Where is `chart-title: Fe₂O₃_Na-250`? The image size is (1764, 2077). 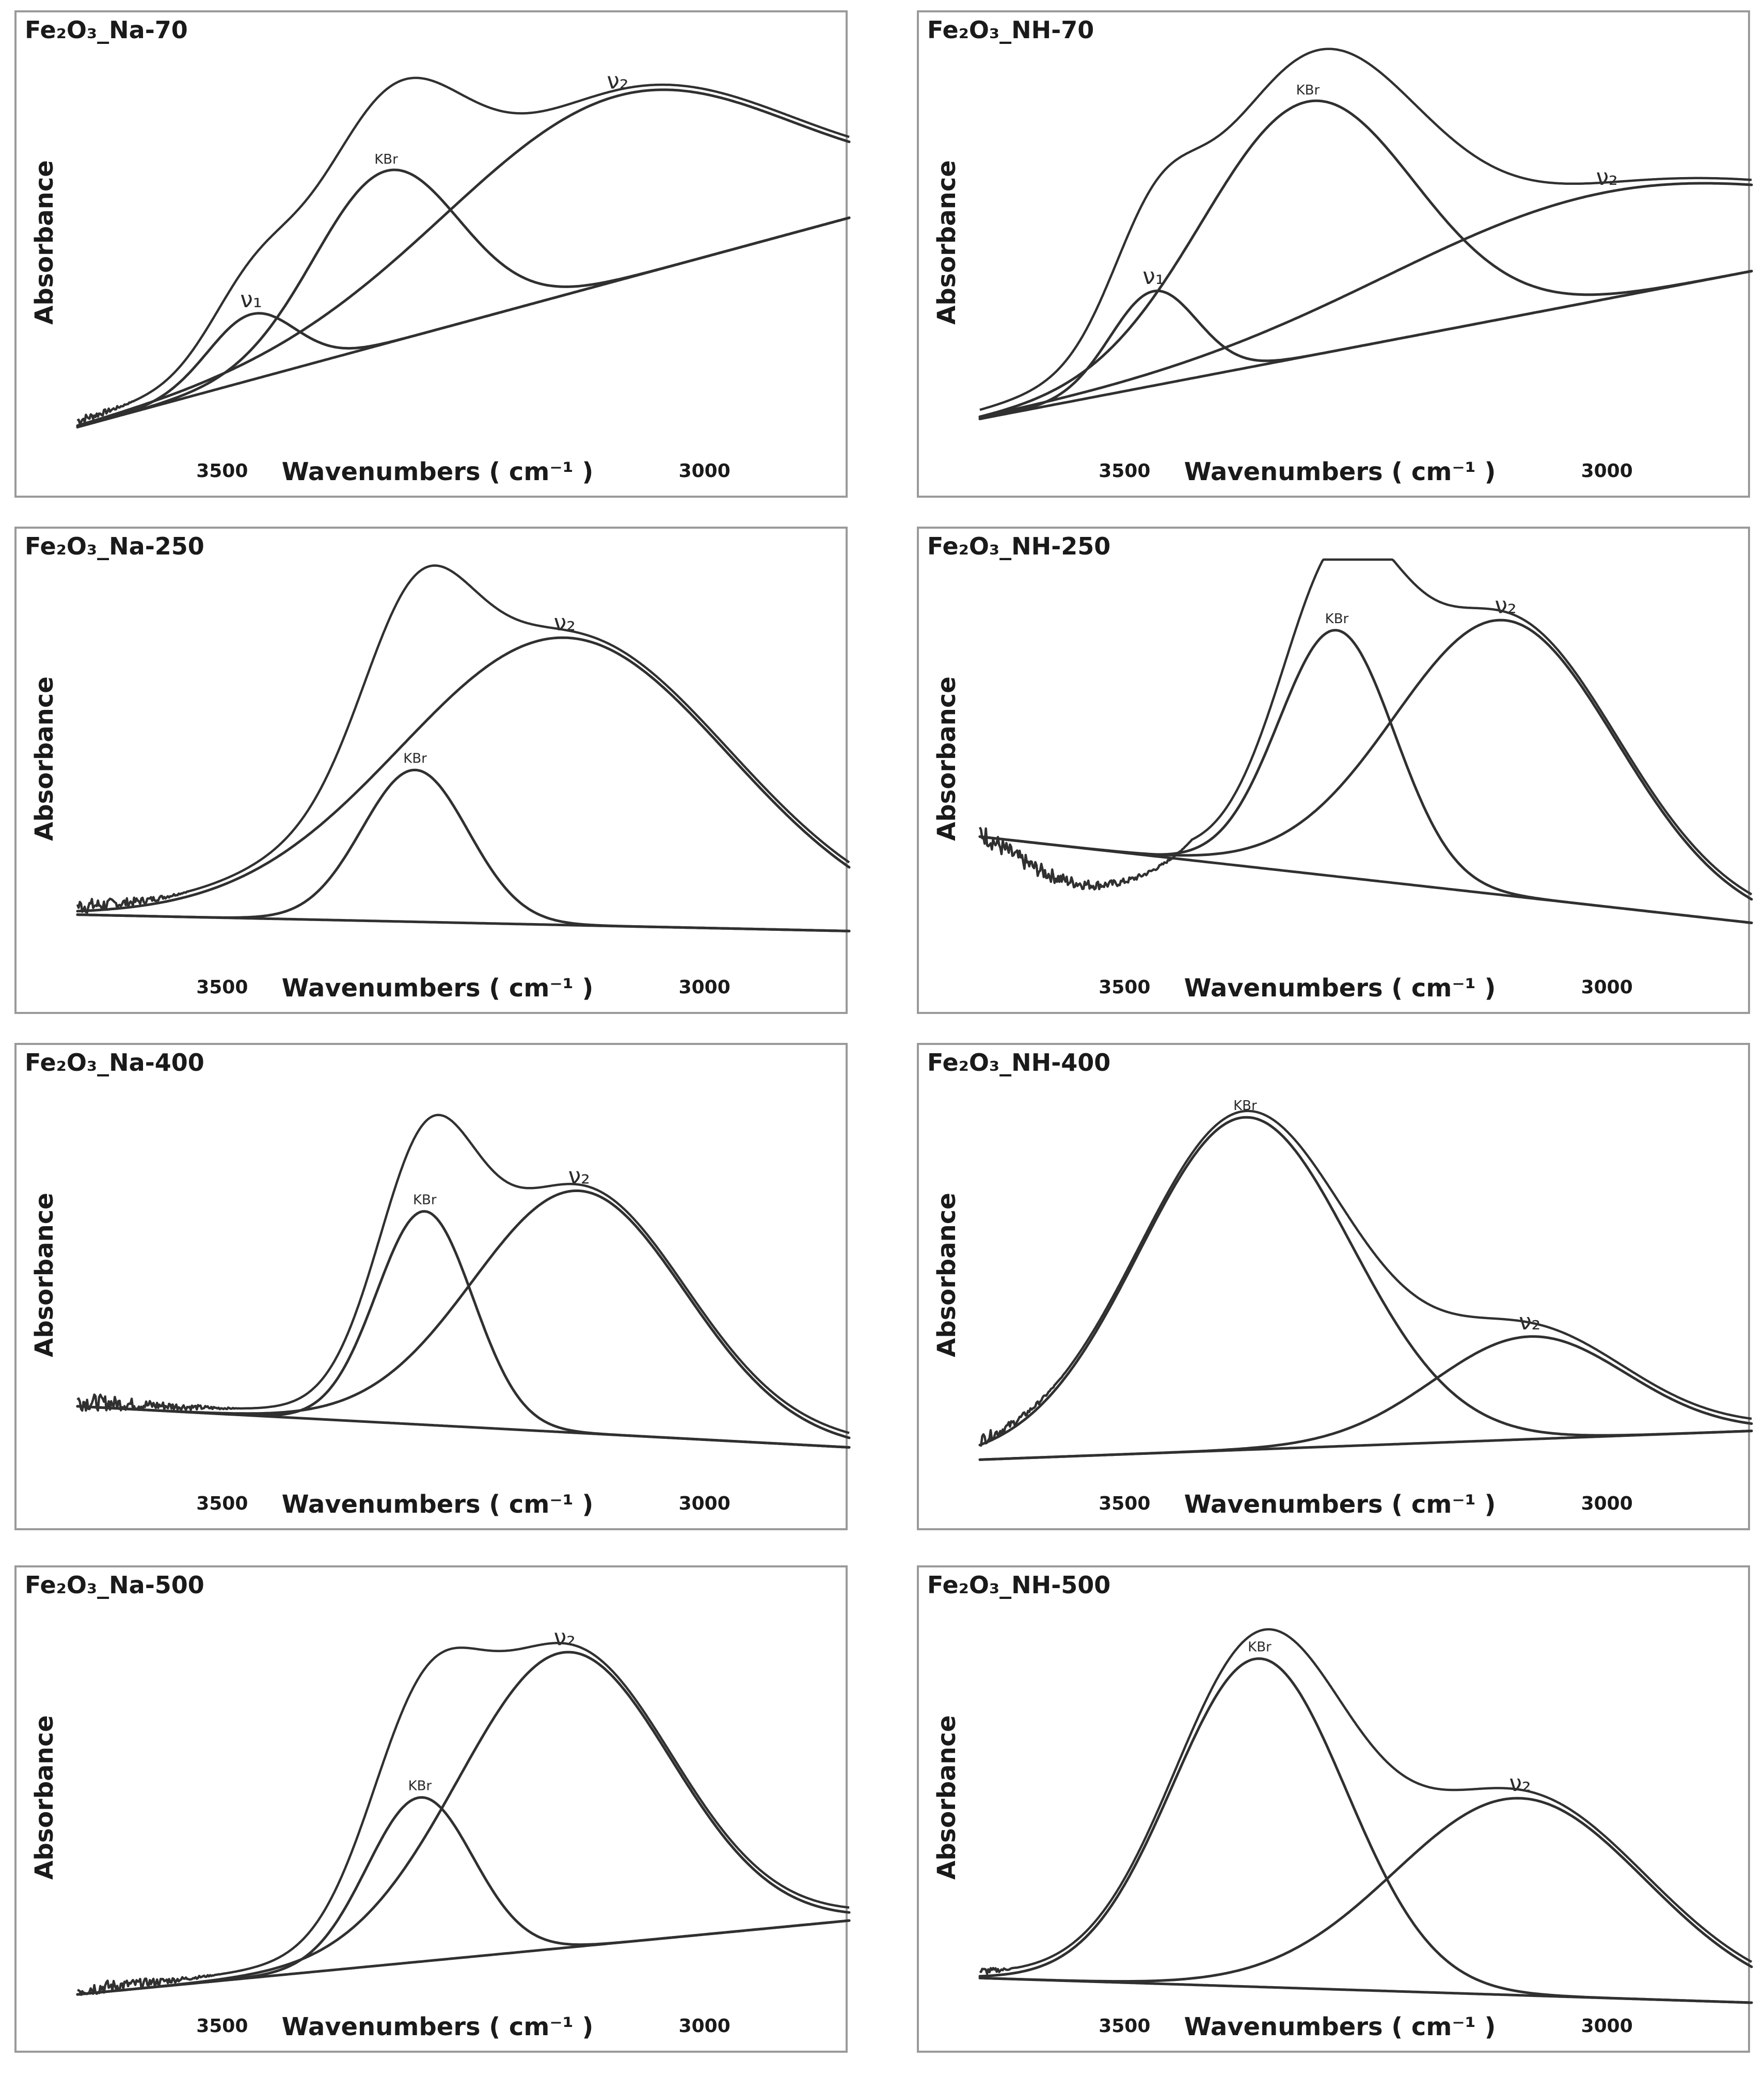
chart-title: Fe₂O₃_Na-250 is located at coordinates (114, 546).